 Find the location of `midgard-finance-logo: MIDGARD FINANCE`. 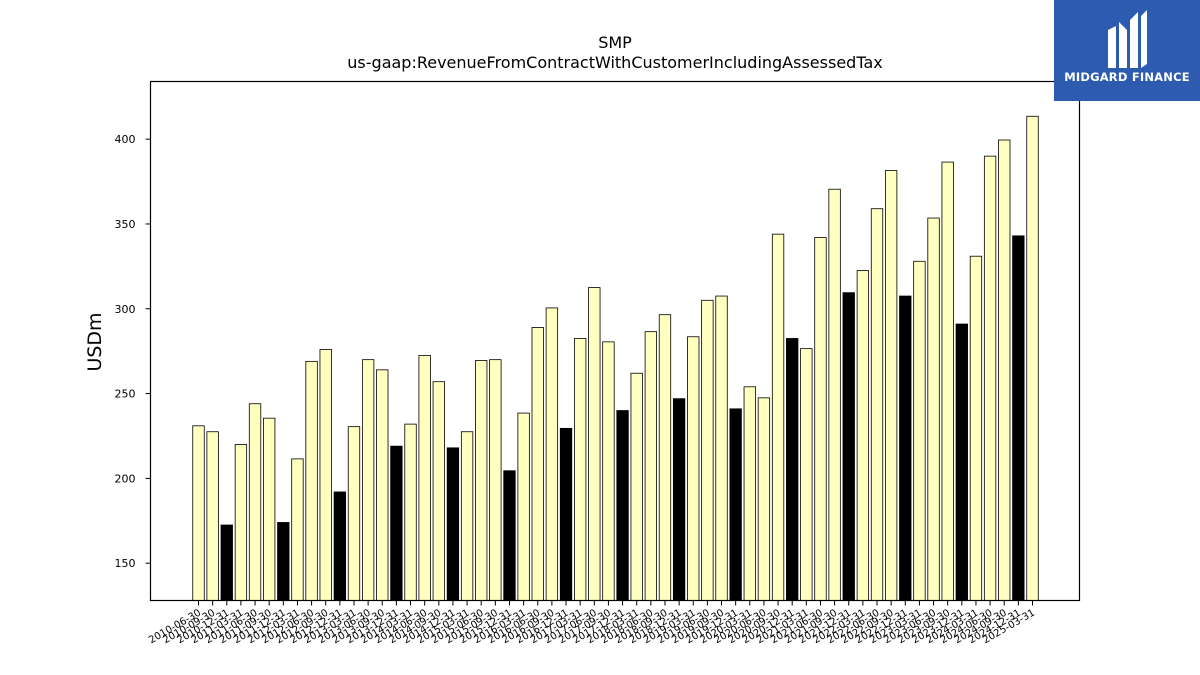

midgard-finance-logo: MIDGARD FINANCE is located at coordinates (1127, 50).